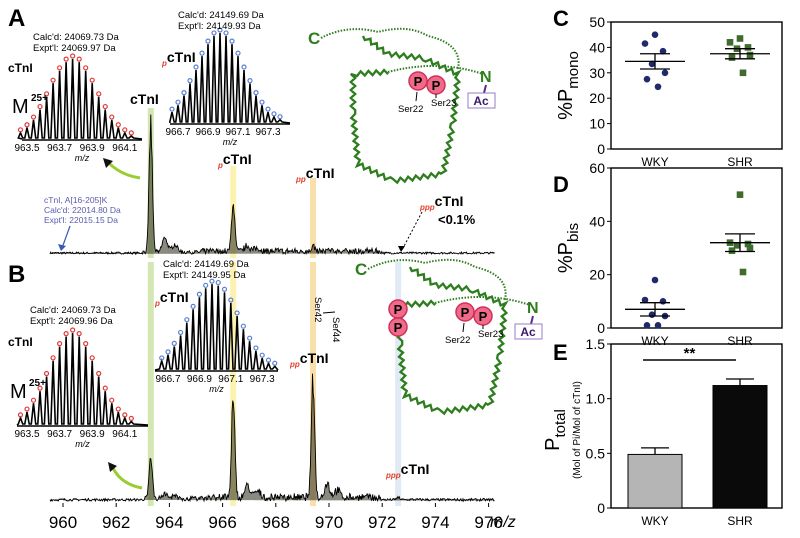 The image size is (800, 538). Describe the element at coordinates (108, 163) in the screenshot. I see `green-arrow-head` at that location.